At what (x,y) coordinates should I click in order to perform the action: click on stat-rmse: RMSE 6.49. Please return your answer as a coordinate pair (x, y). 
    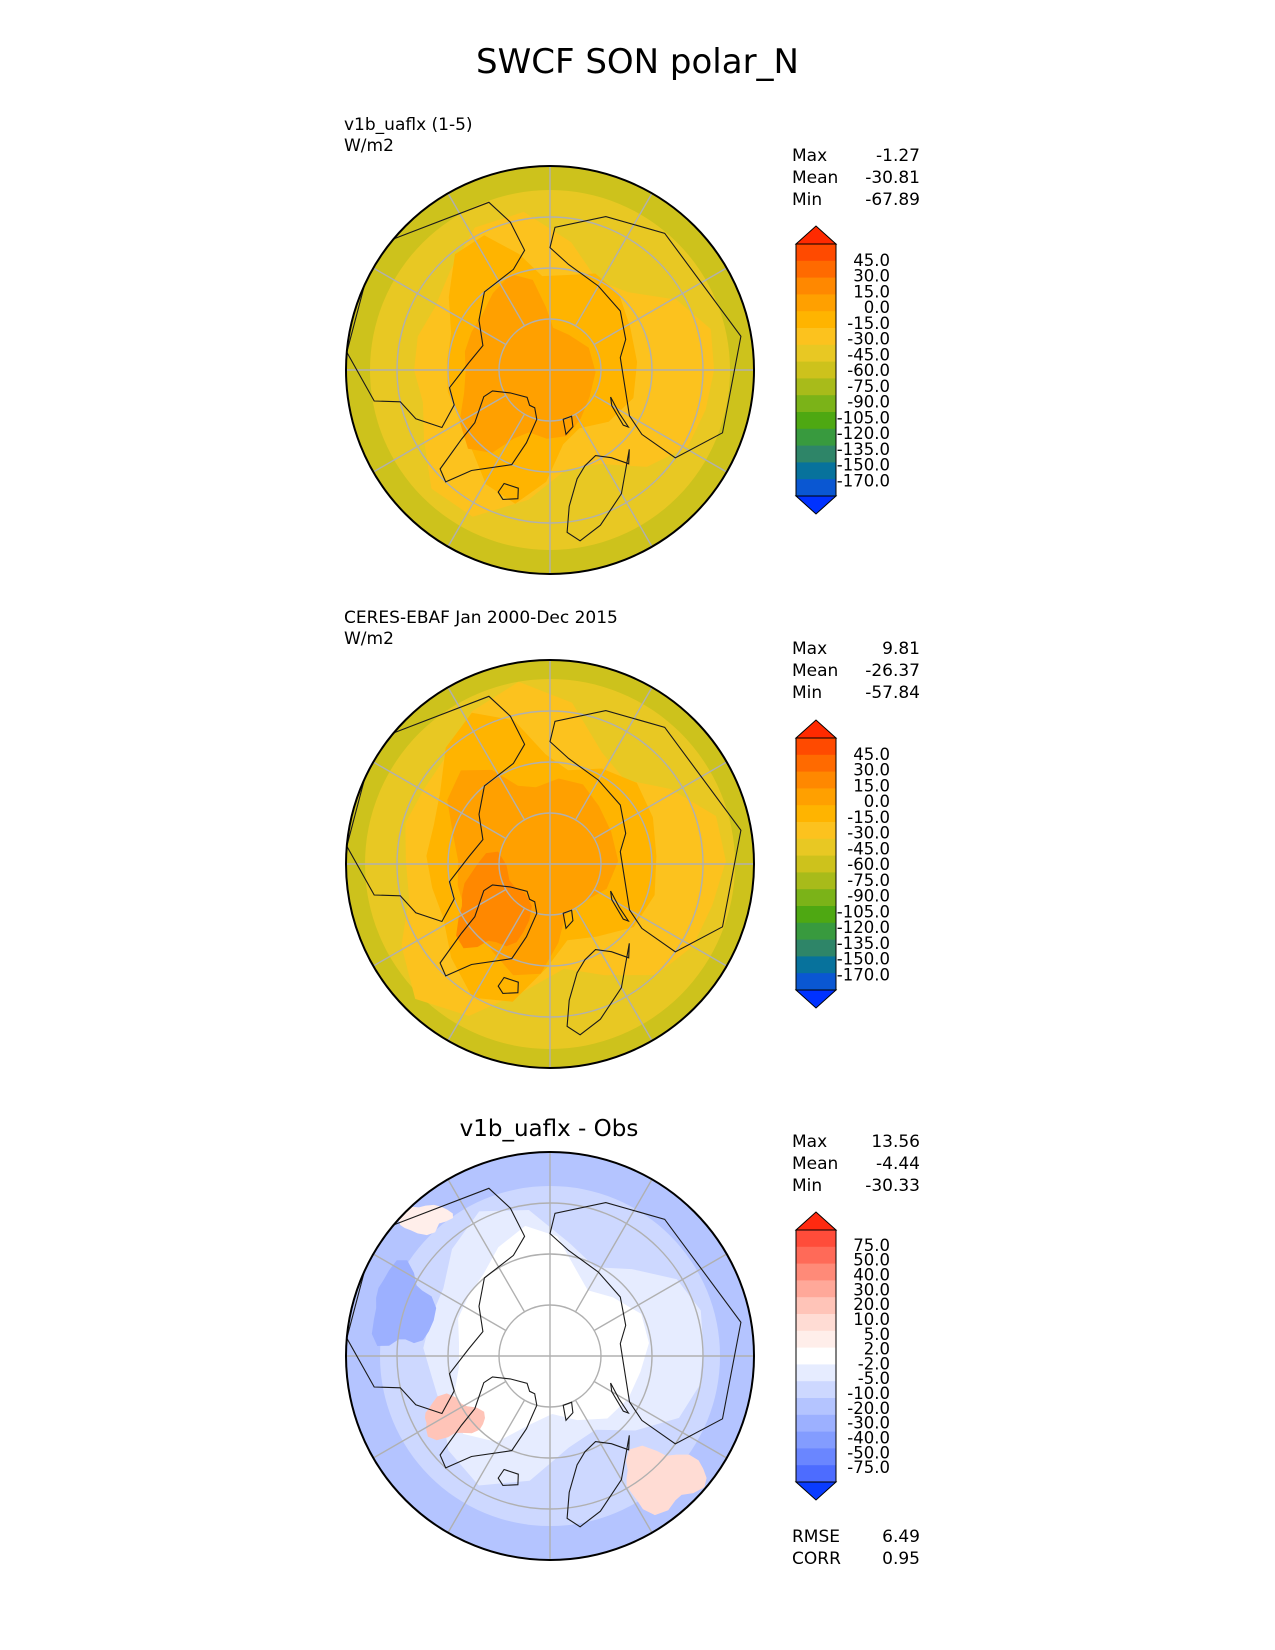
    Looking at the image, I should click on (856, 1537).